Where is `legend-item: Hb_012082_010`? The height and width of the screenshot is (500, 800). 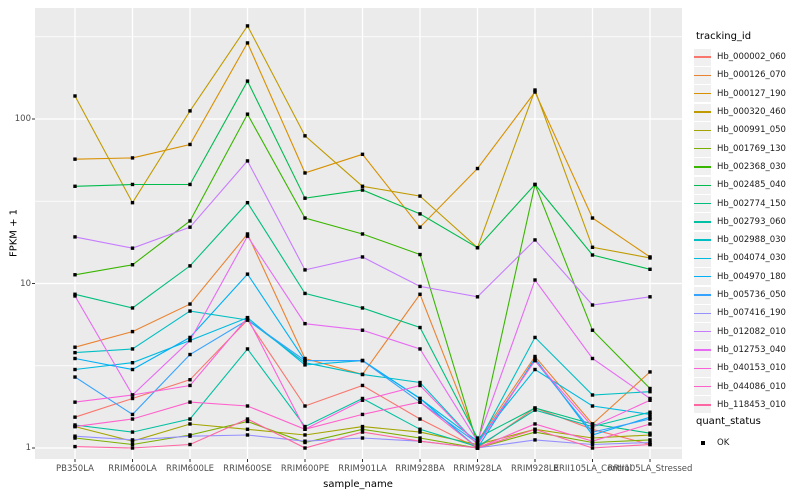 legend-item: Hb_012082_010 is located at coordinates (740, 332).